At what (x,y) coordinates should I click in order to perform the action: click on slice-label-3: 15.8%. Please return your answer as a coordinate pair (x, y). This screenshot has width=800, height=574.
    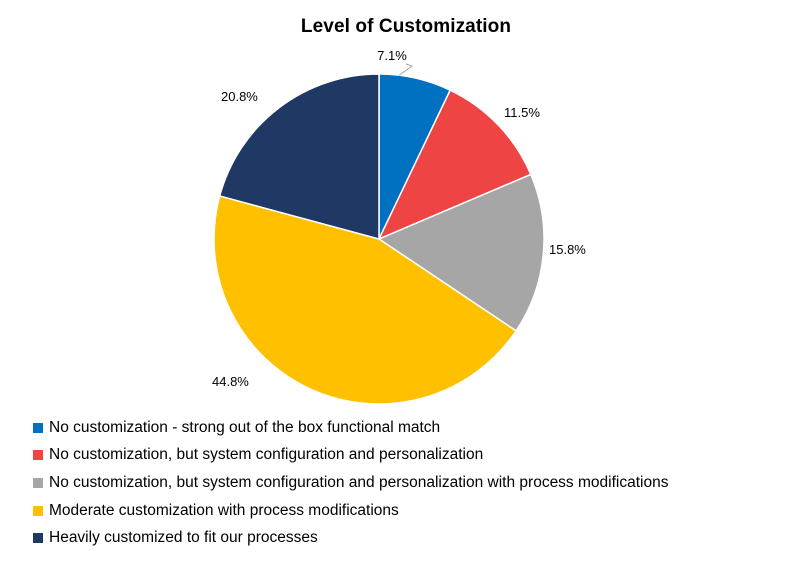
    Looking at the image, I should click on (567, 249).